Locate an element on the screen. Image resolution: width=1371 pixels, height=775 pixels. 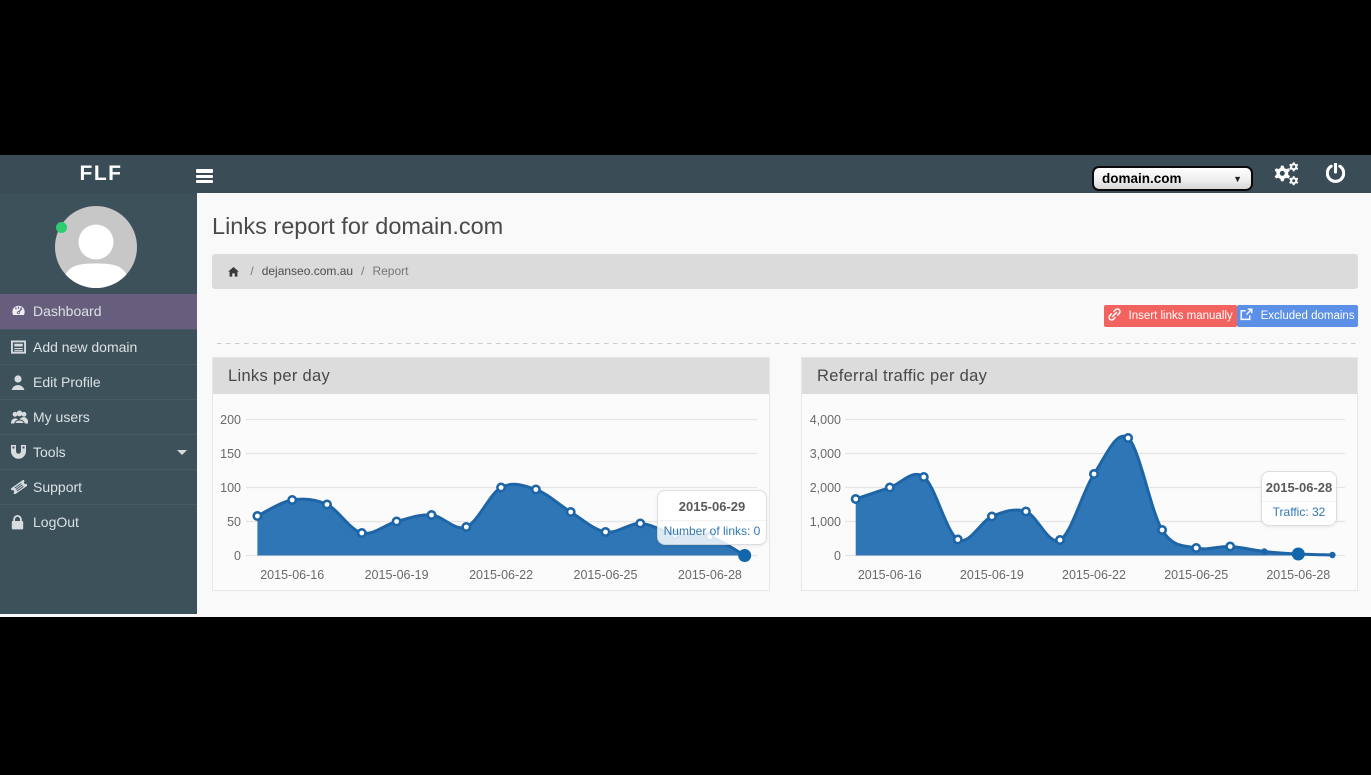
svg-text: 1,000 is located at coordinates (825, 522).